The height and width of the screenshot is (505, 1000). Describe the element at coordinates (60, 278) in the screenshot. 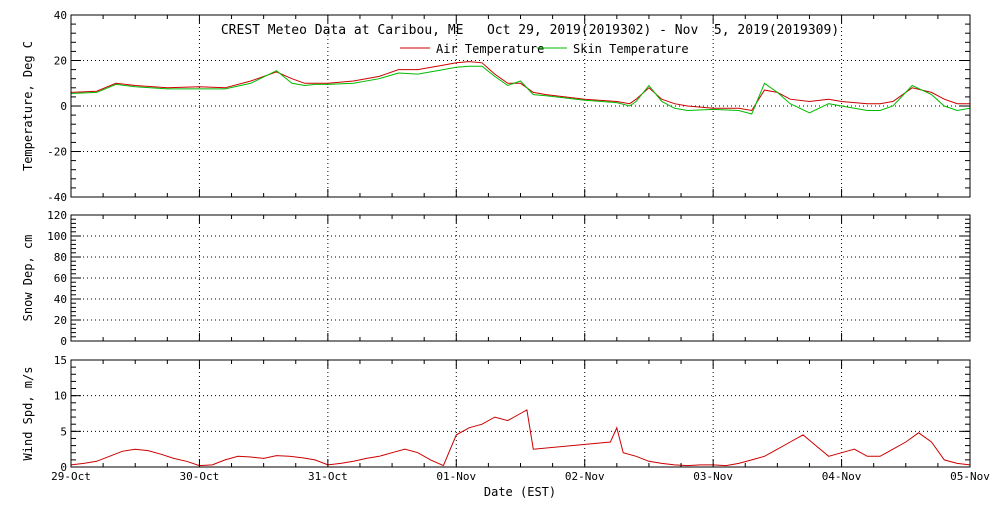

I see `y-tick-label: 60` at that location.